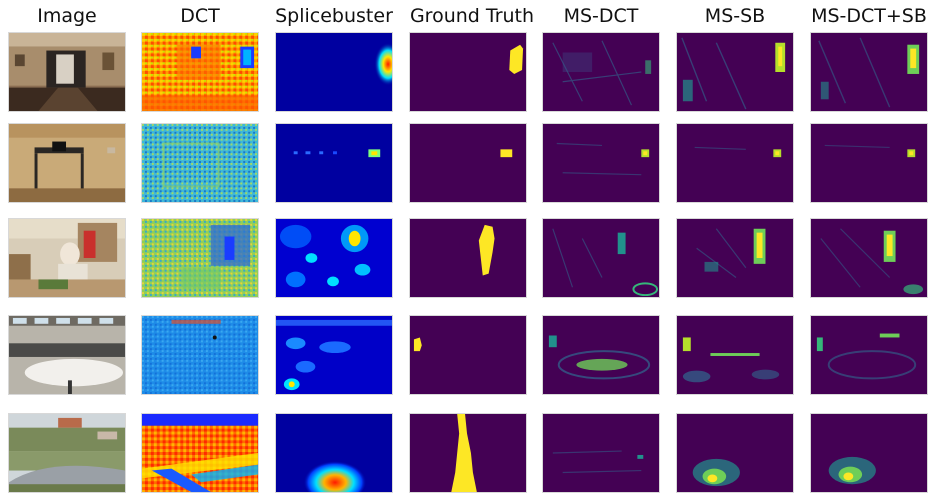 The height and width of the screenshot is (495, 934). What do you see at coordinates (67, 258) in the screenshot?
I see `row3-image` at bounding box center [67, 258].